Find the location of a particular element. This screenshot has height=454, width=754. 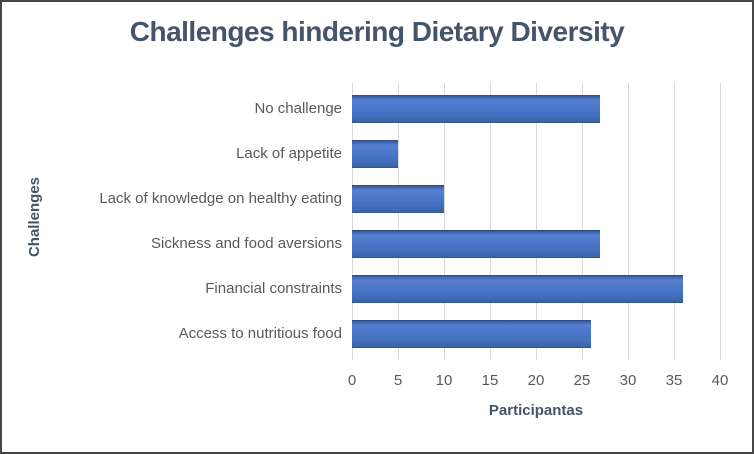

x-tick-label-10: 10 is located at coordinates (444, 380).